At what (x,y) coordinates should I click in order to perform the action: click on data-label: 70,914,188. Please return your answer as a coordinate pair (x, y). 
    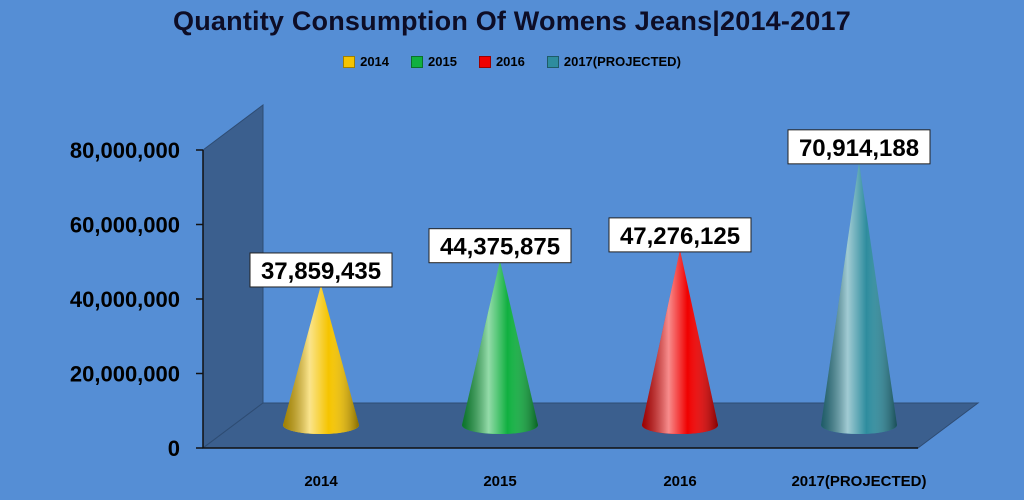
    Looking at the image, I should click on (859, 148).